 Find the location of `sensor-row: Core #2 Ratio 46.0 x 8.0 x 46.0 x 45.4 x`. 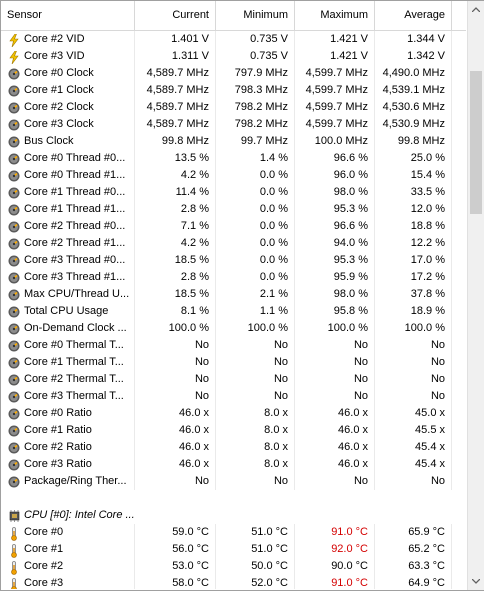

sensor-row: Core #2 Ratio 46.0 x 8.0 x 46.0 x 45.4 x is located at coordinates (233, 447).